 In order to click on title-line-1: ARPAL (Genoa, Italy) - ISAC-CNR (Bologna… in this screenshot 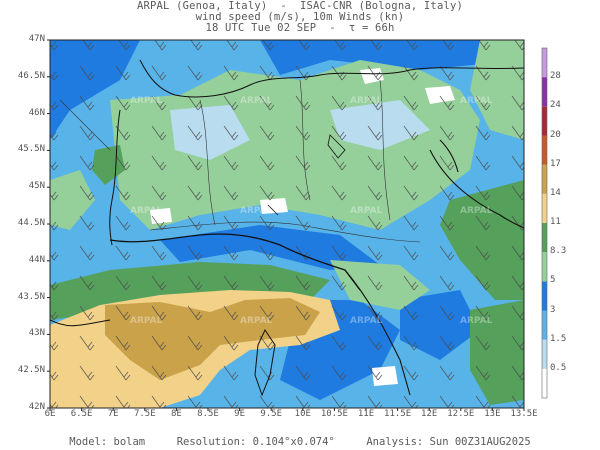, I will do `click(300, 6)`.